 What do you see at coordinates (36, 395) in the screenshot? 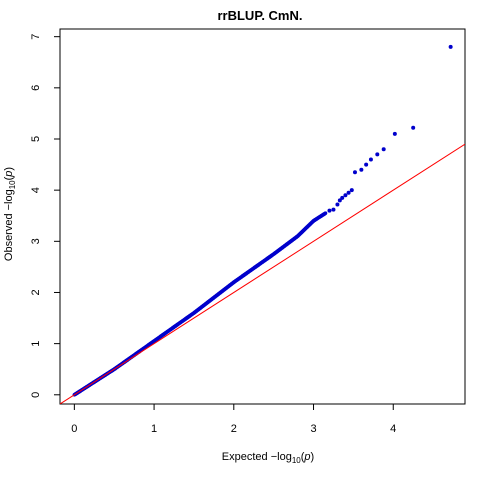
I see `y-tick-label: 0` at bounding box center [36, 395].